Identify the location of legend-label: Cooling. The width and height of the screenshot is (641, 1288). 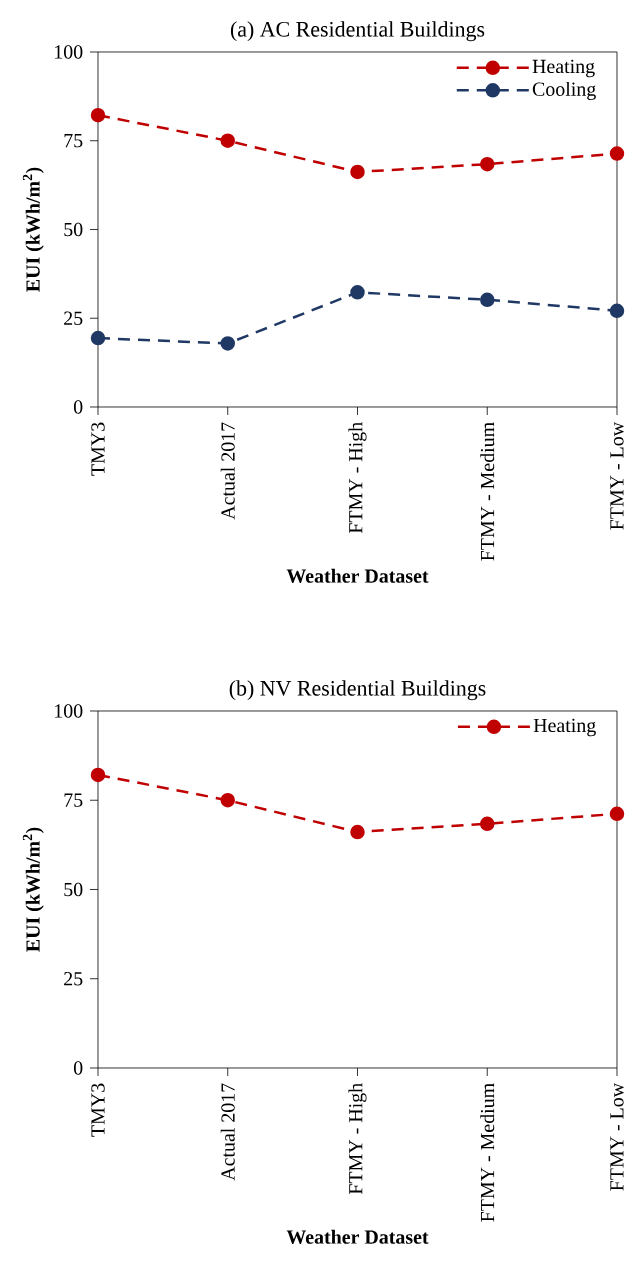
(564, 91).